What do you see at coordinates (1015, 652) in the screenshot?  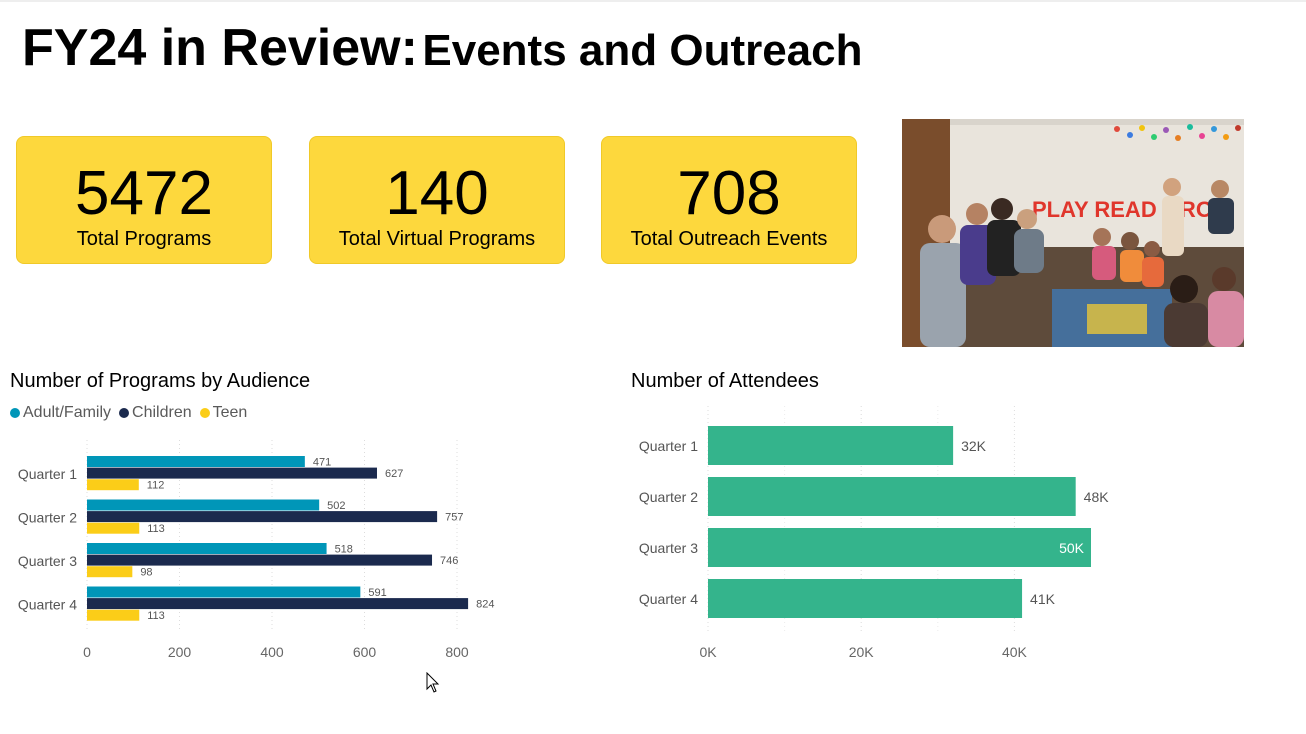 I see `x-tick-label: 40K` at bounding box center [1015, 652].